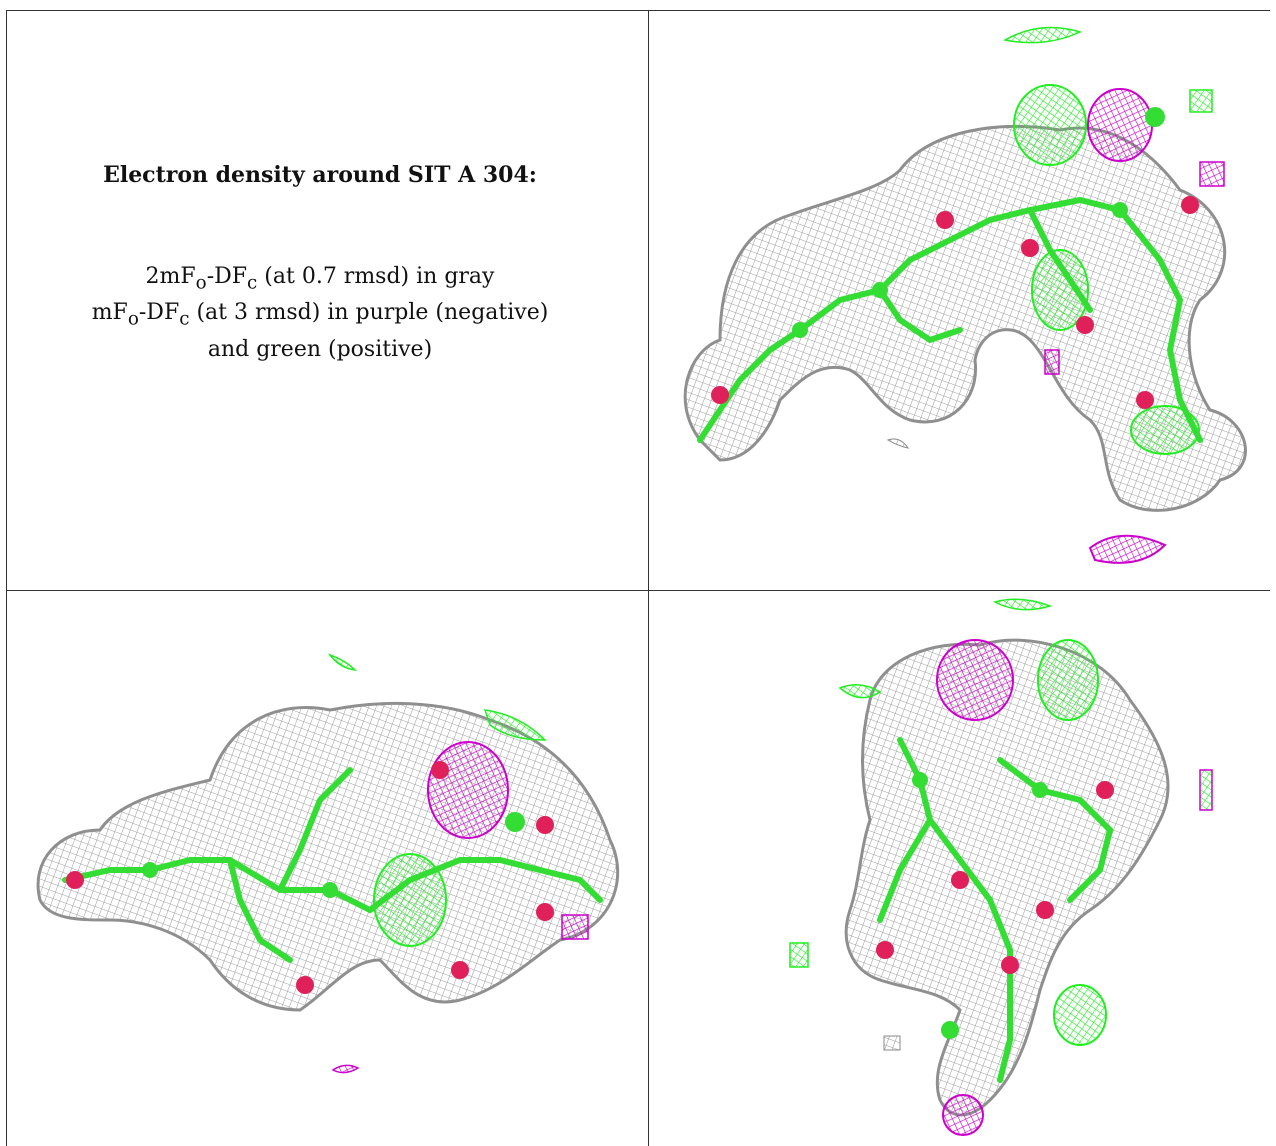 This screenshot has width=1276, height=1146. What do you see at coordinates (6, 578) in the screenshot?
I see `border-left` at bounding box center [6, 578].